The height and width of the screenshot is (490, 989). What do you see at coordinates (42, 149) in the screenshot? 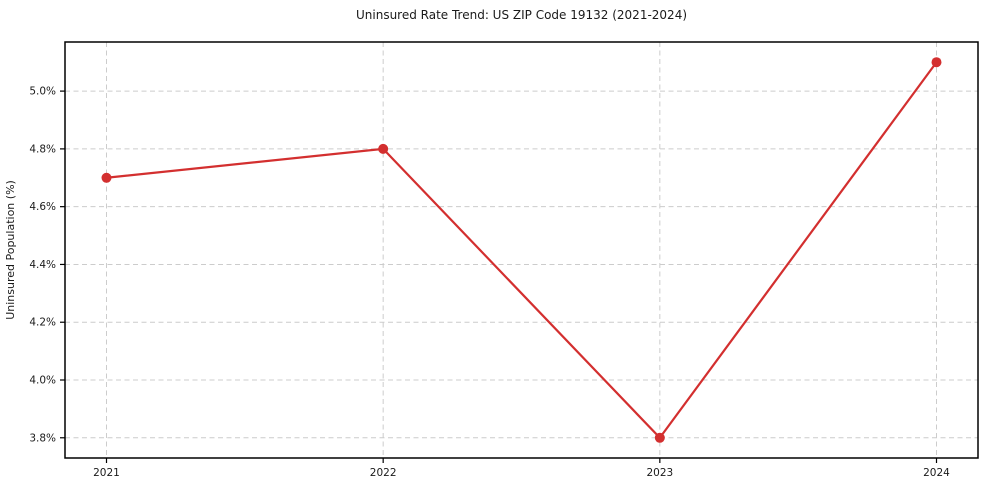
I see `y-tick-label: 4.8%` at bounding box center [42, 149].